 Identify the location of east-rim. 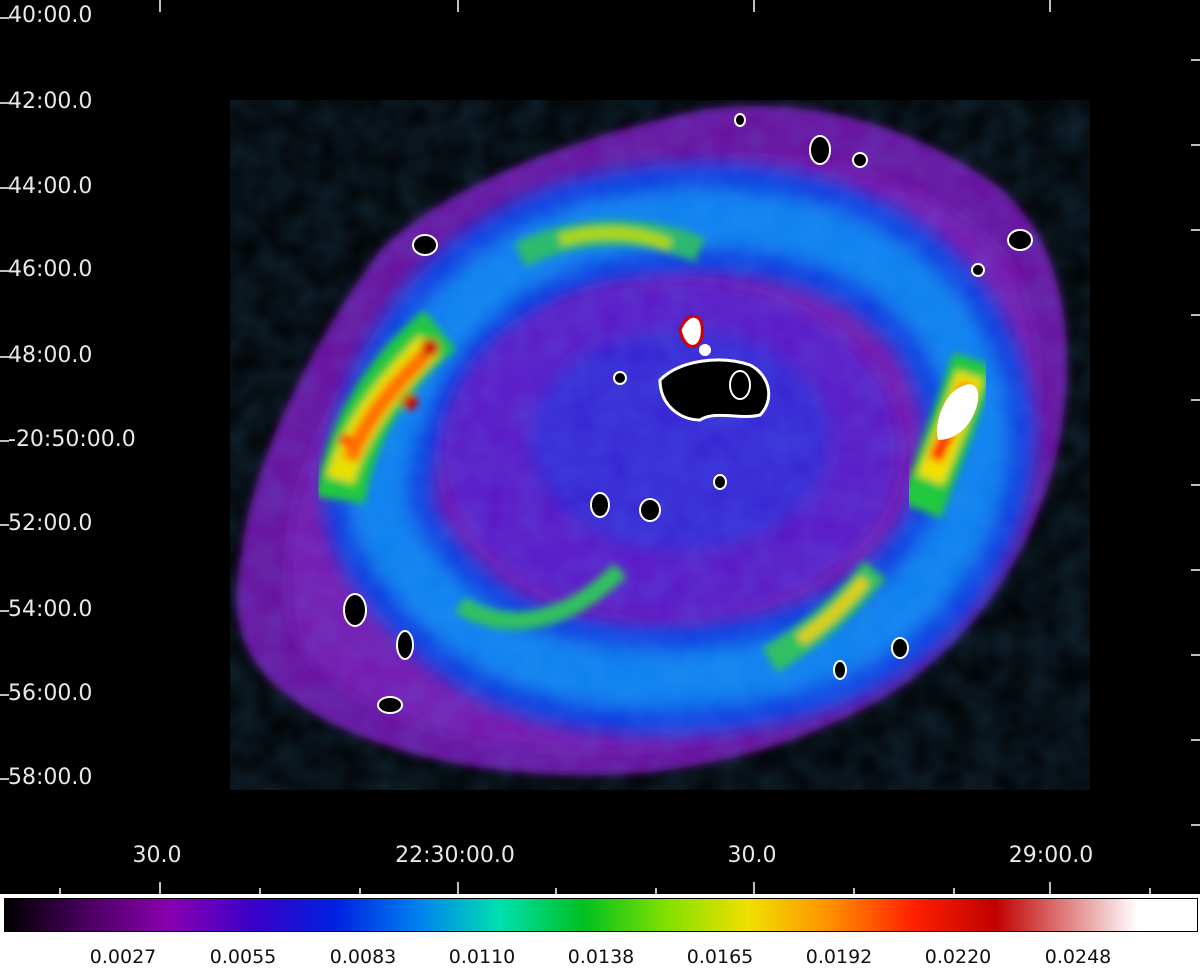
(385, 407).